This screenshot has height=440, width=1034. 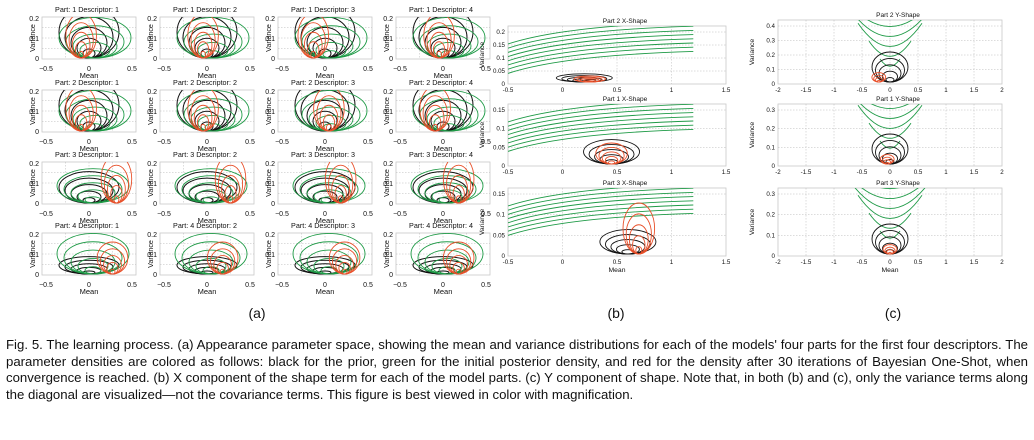 What do you see at coordinates (441, 154) in the screenshot?
I see `subplot-title: Part: 3 Descriptor: 4` at bounding box center [441, 154].